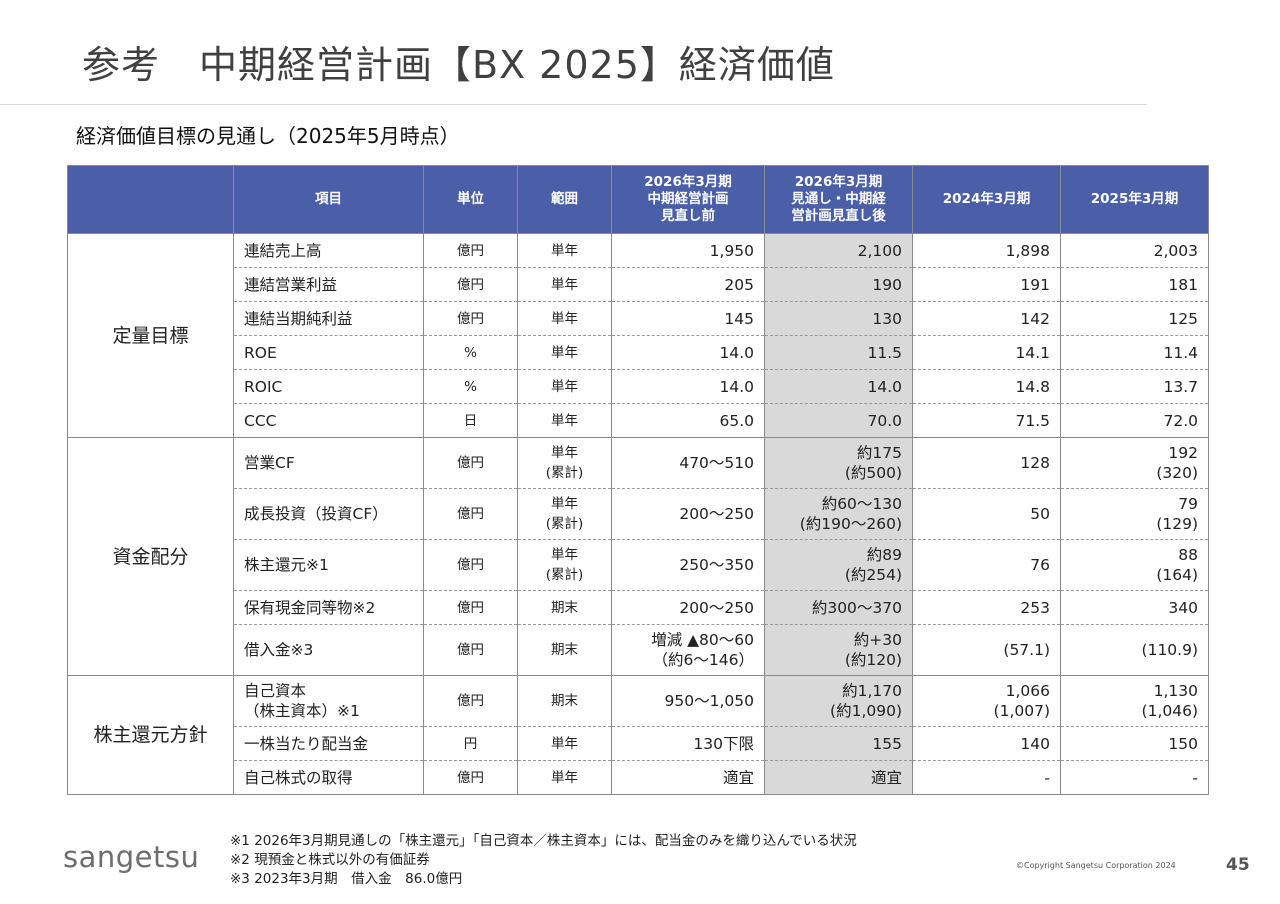  I want to click on fy2024-cell: 142, so click(986, 318).